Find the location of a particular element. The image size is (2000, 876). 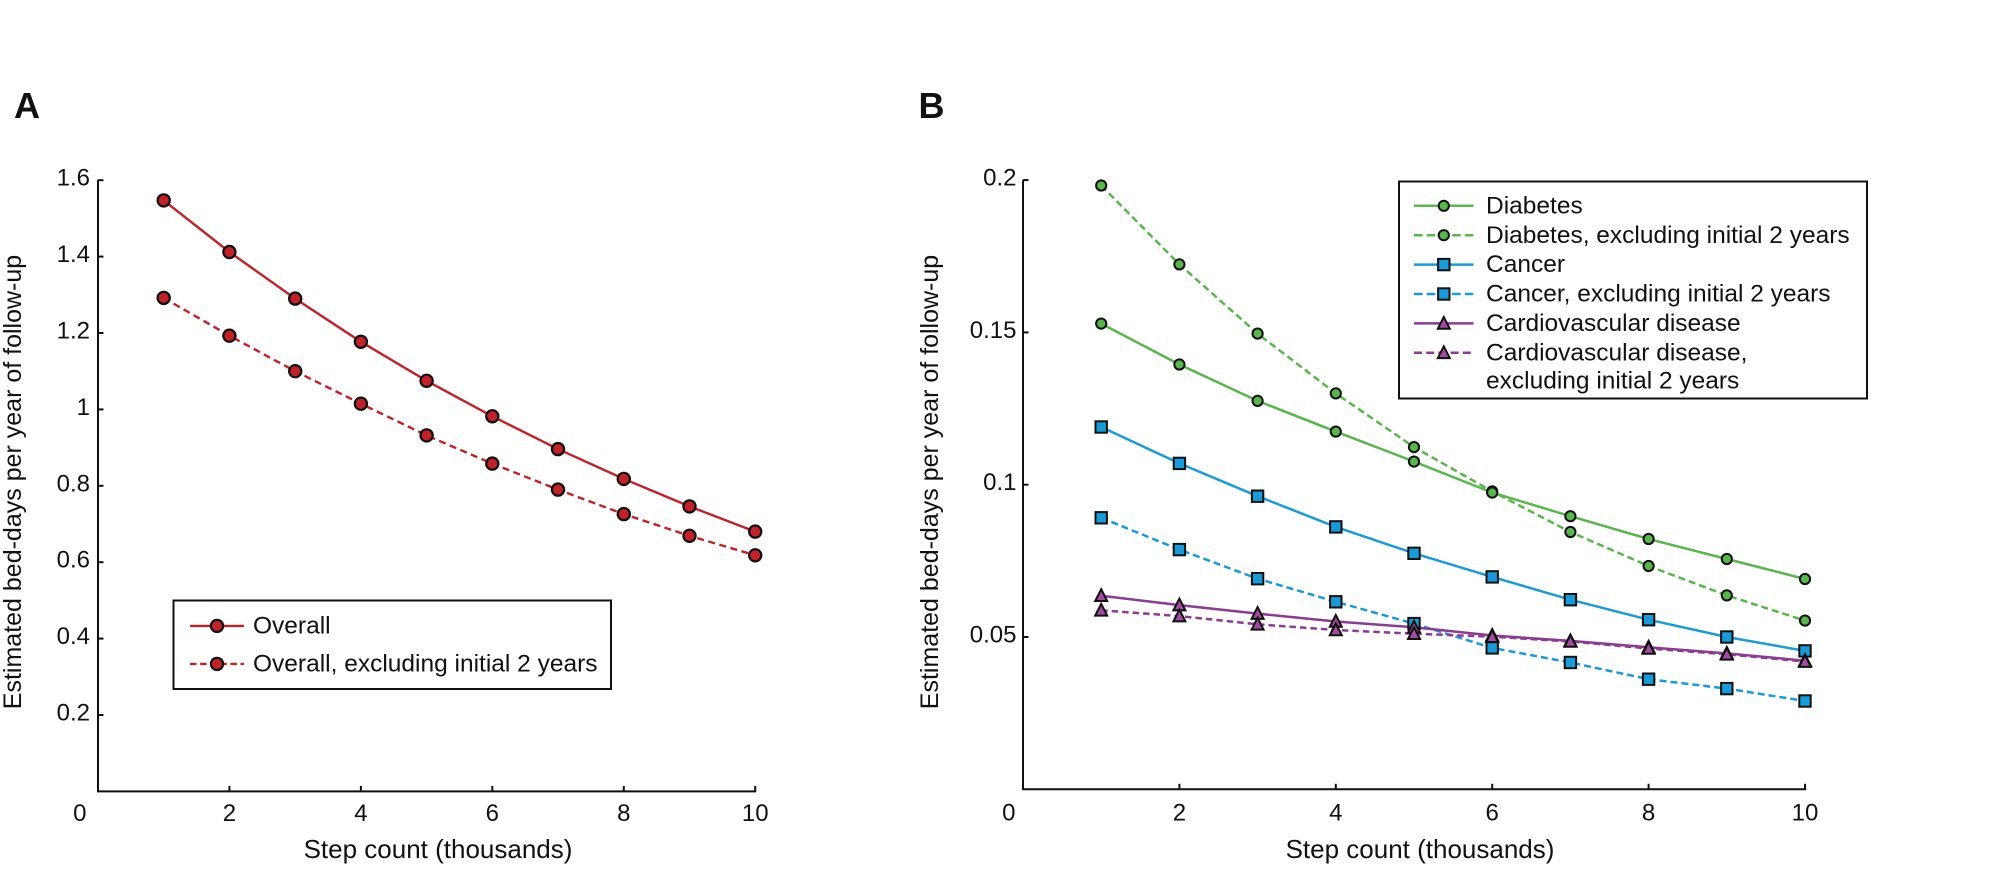

svg-text: 1 is located at coordinates (83, 407).